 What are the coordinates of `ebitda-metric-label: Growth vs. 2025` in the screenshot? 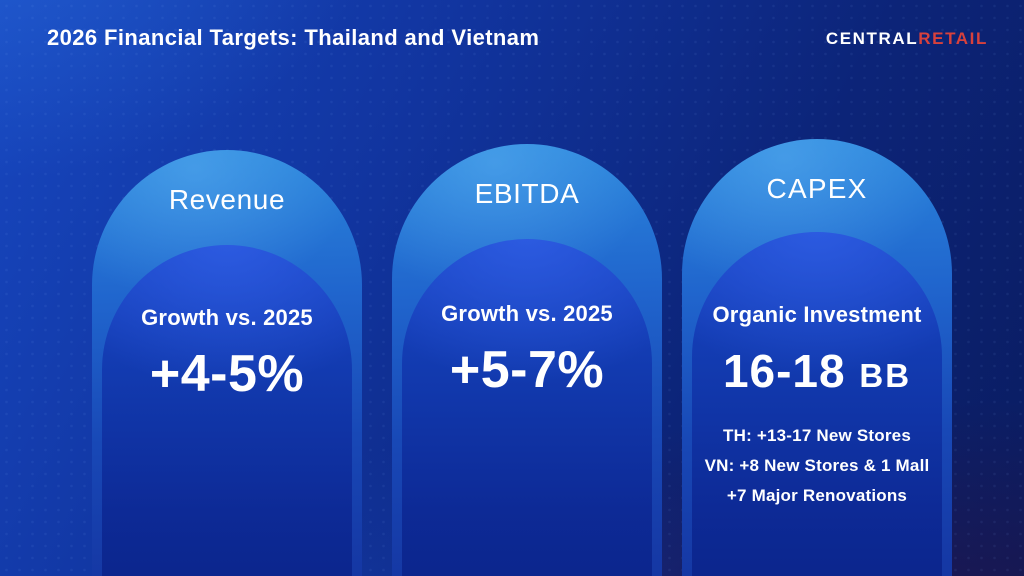 It's located at (527, 313).